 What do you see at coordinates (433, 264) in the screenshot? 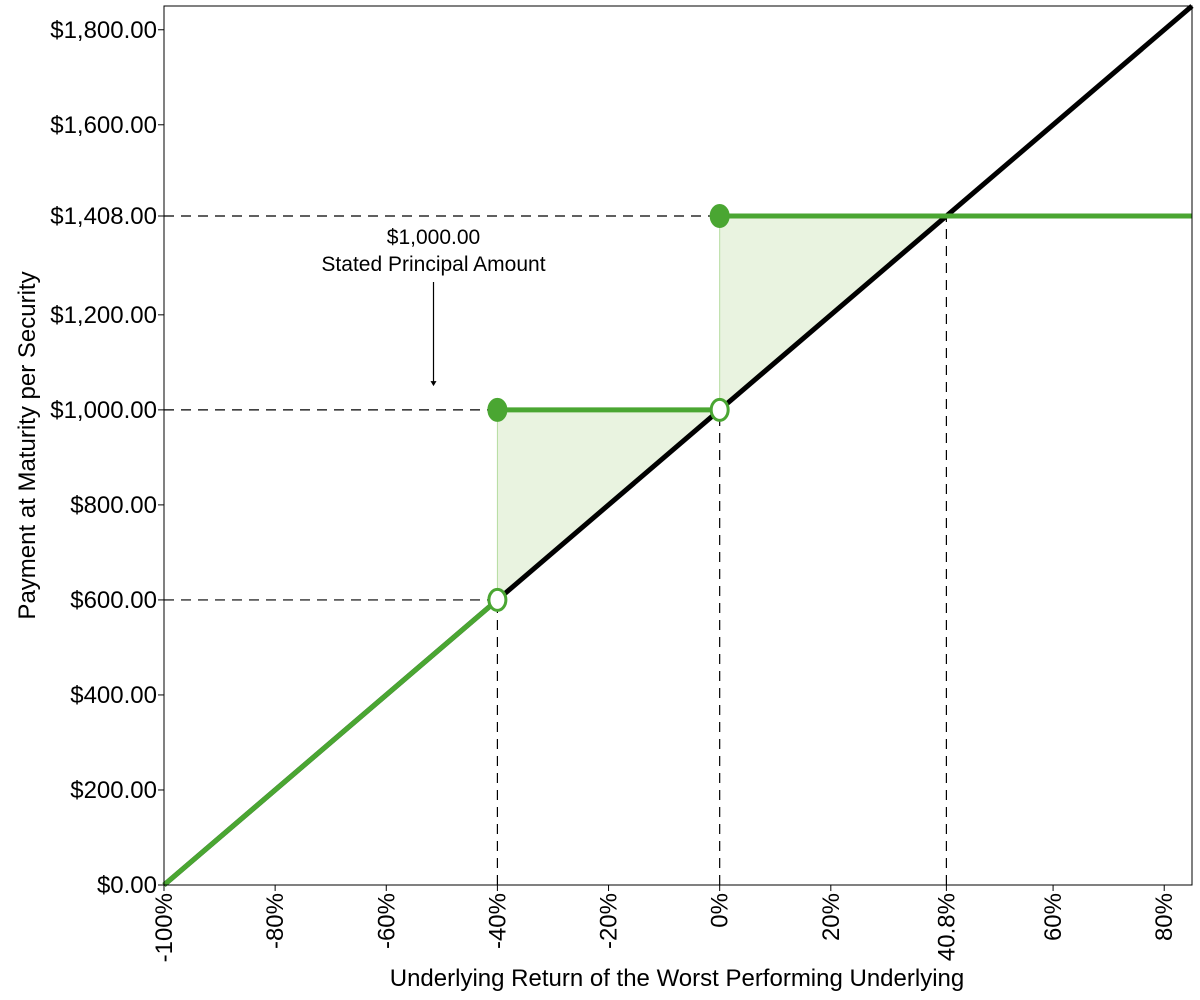
I see `annotation-line-2: Stated Principal Amount` at bounding box center [433, 264].